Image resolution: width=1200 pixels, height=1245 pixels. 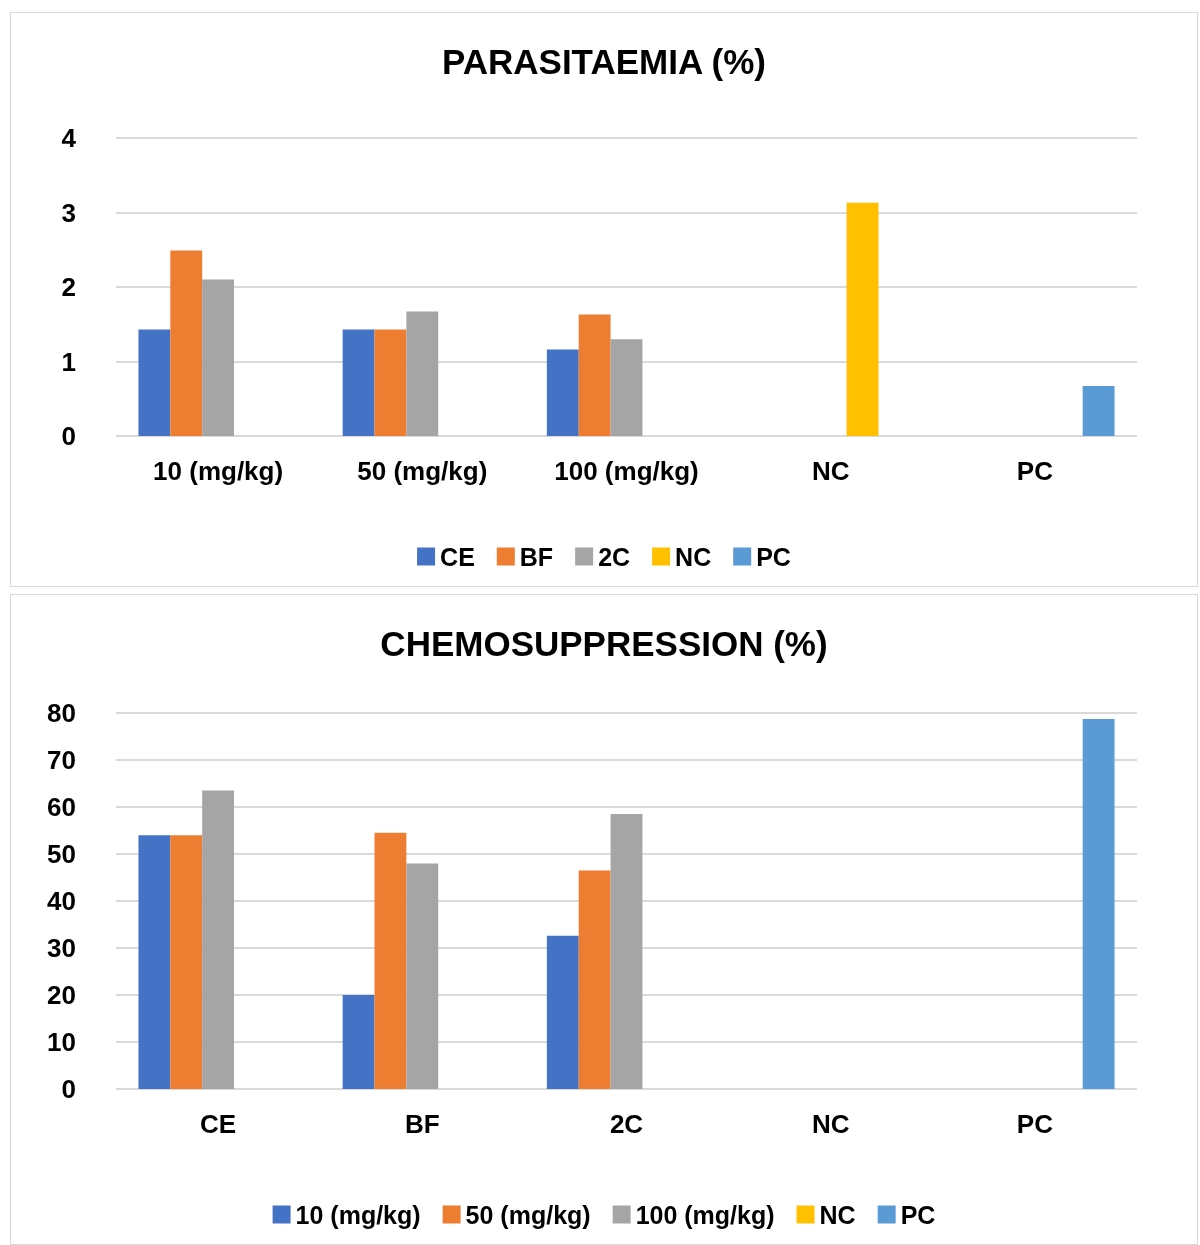 I want to click on y-tick-label: 1, so click(x=68, y=361).